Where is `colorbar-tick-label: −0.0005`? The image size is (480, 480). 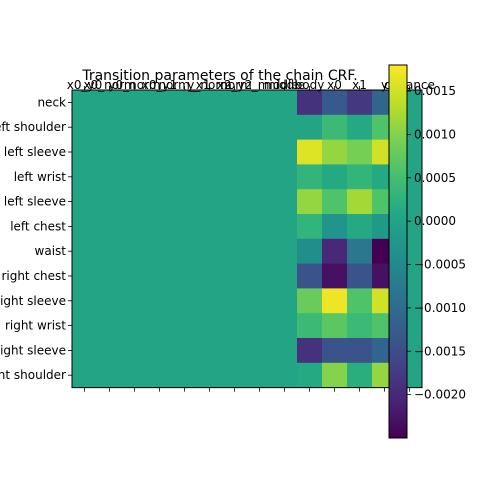
colorbar-tick-label: −0.0005 is located at coordinates (440, 265).